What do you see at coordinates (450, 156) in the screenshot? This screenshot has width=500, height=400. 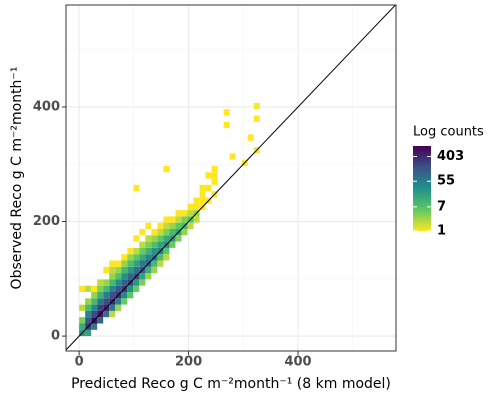 I see `colorbar-label: 403` at bounding box center [450, 156].